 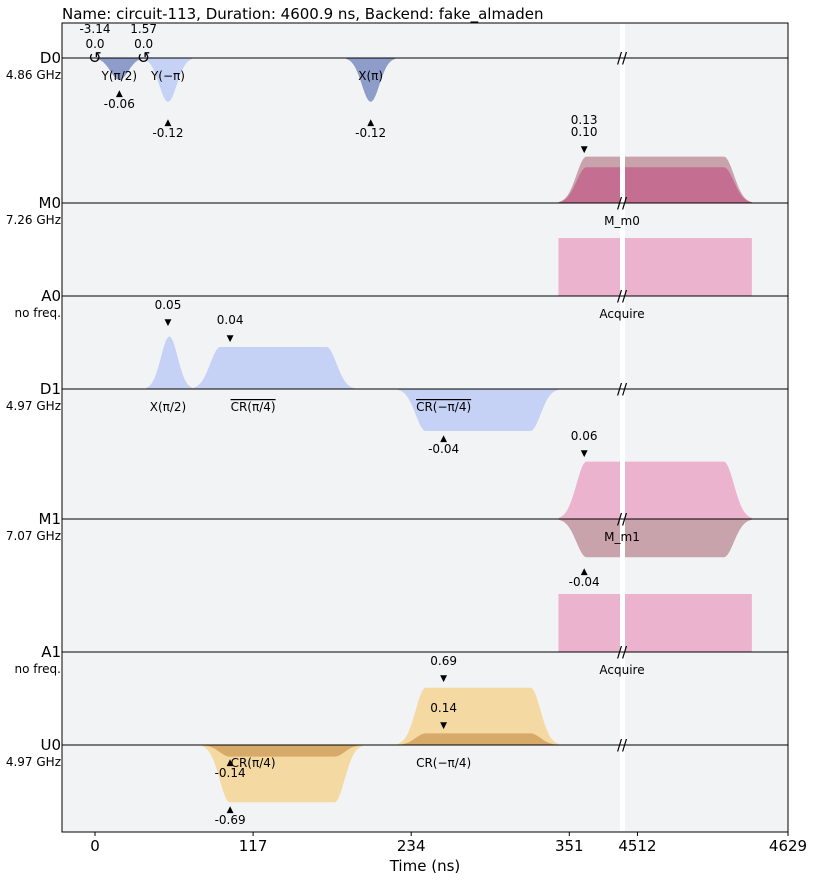 I want to click on channel-name-a1: A1, so click(x=51, y=652).